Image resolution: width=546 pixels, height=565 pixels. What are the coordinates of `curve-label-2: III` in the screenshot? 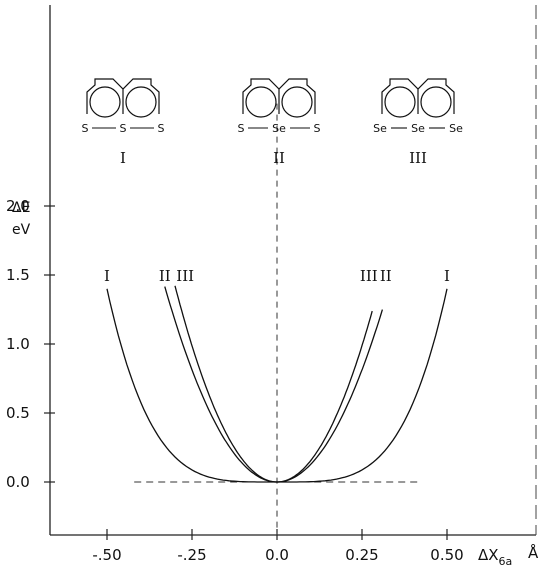 It's located at (185, 276).